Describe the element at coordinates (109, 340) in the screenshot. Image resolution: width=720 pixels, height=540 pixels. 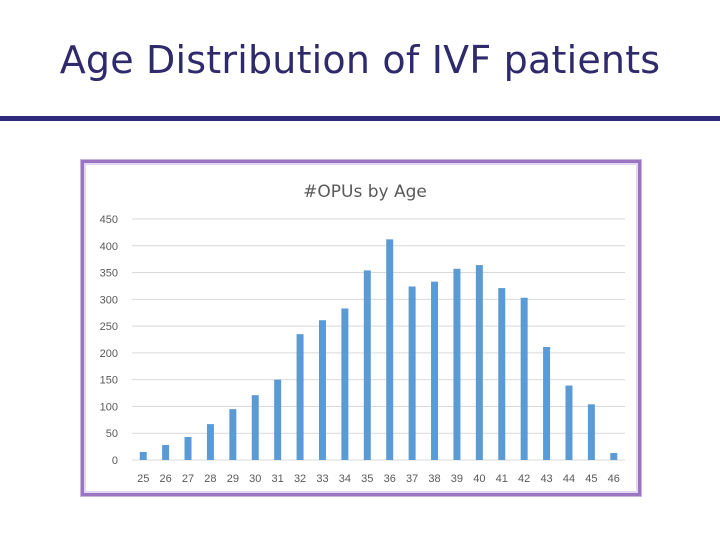
I see `y-axis-ticks: 0 50 100 150 200 250 300 350 400 450` at that location.